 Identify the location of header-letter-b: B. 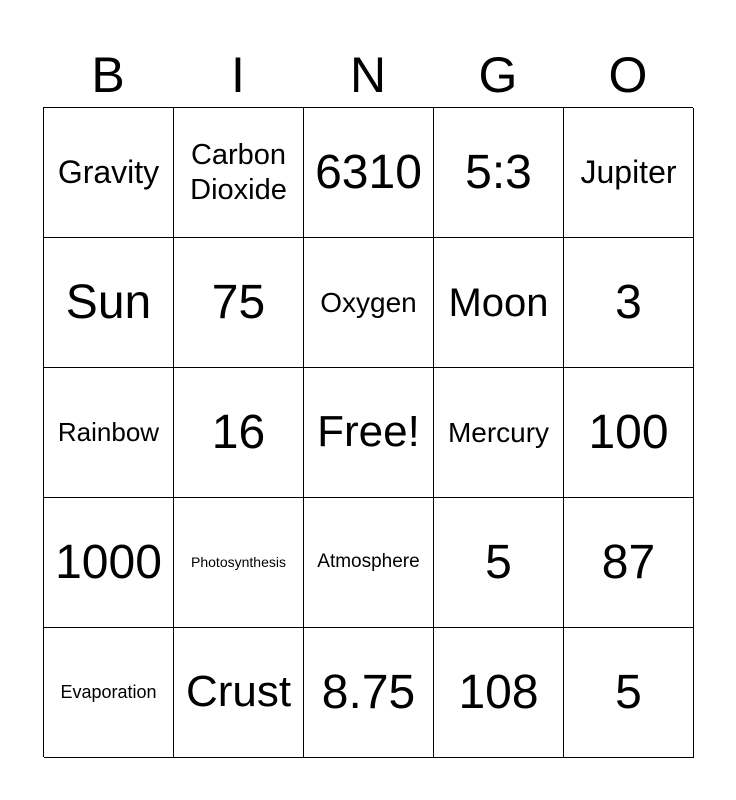
(108, 75).